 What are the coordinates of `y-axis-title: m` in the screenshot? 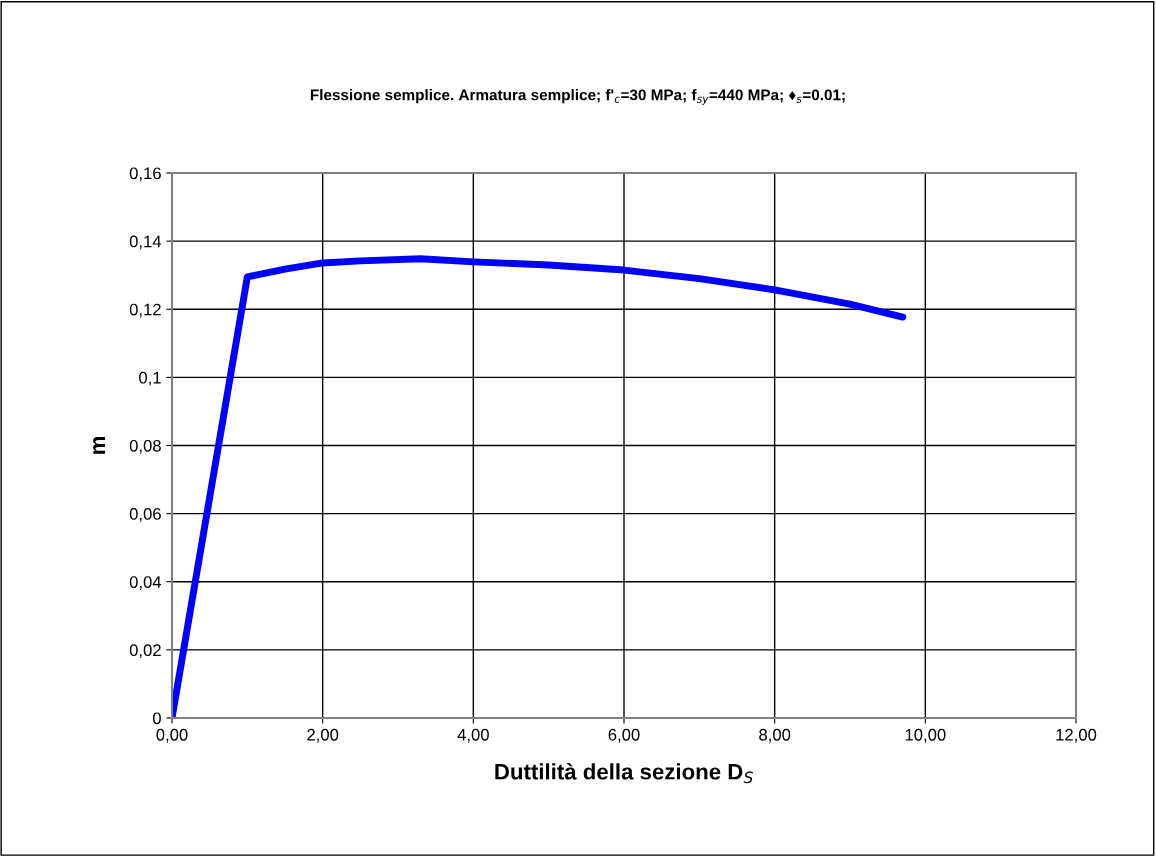 It's located at (99, 445).